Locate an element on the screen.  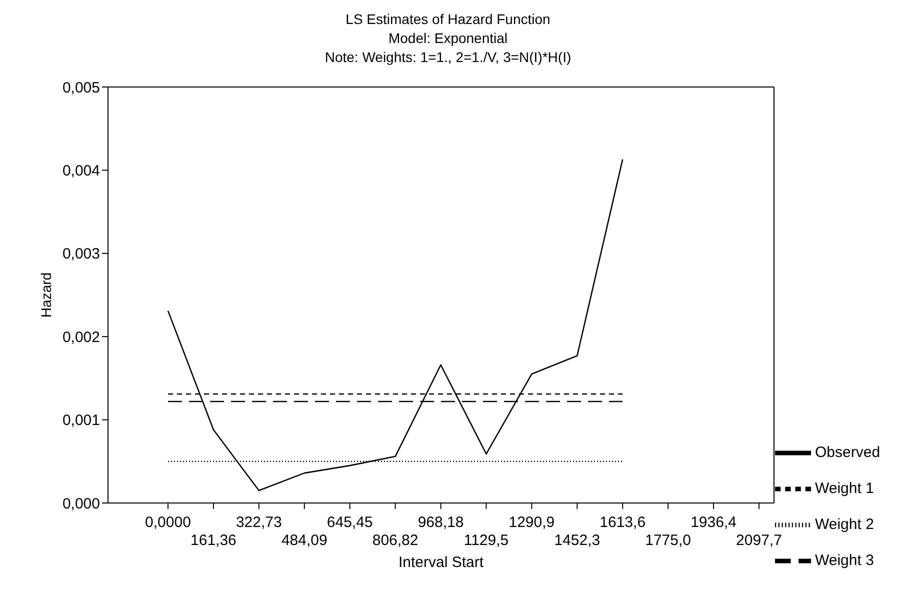
chart-title: LS Estimates of Hazard Function is located at coordinates (448, 19).